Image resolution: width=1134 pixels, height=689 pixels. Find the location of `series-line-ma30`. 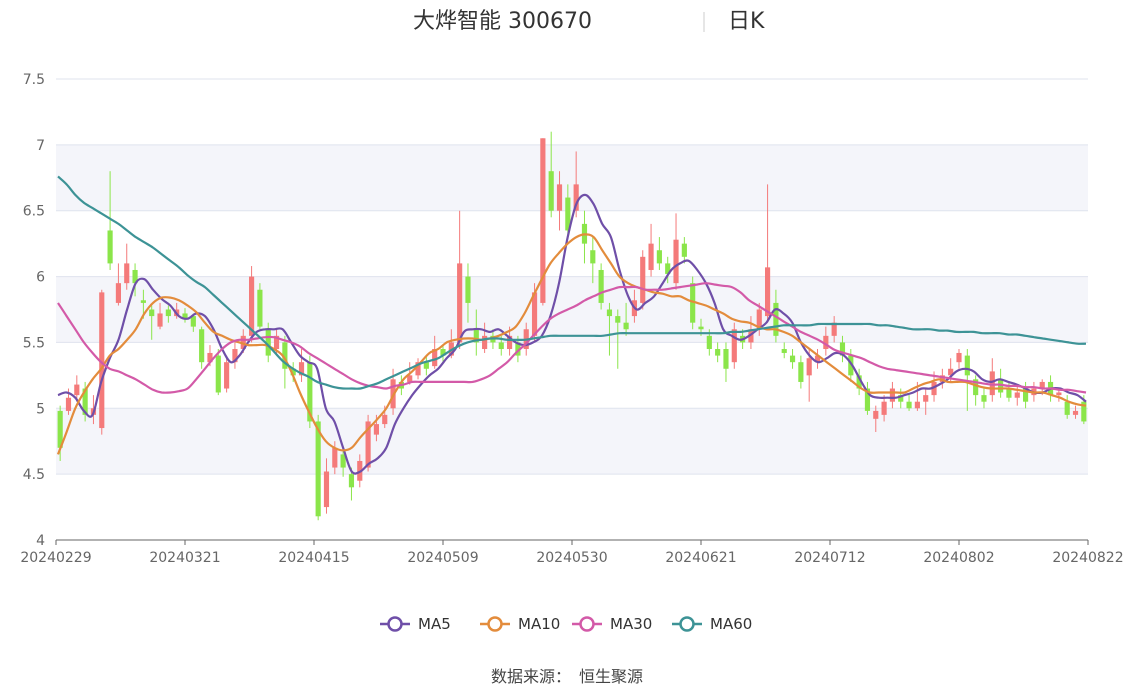

series-line-ma30 is located at coordinates (572, 338).